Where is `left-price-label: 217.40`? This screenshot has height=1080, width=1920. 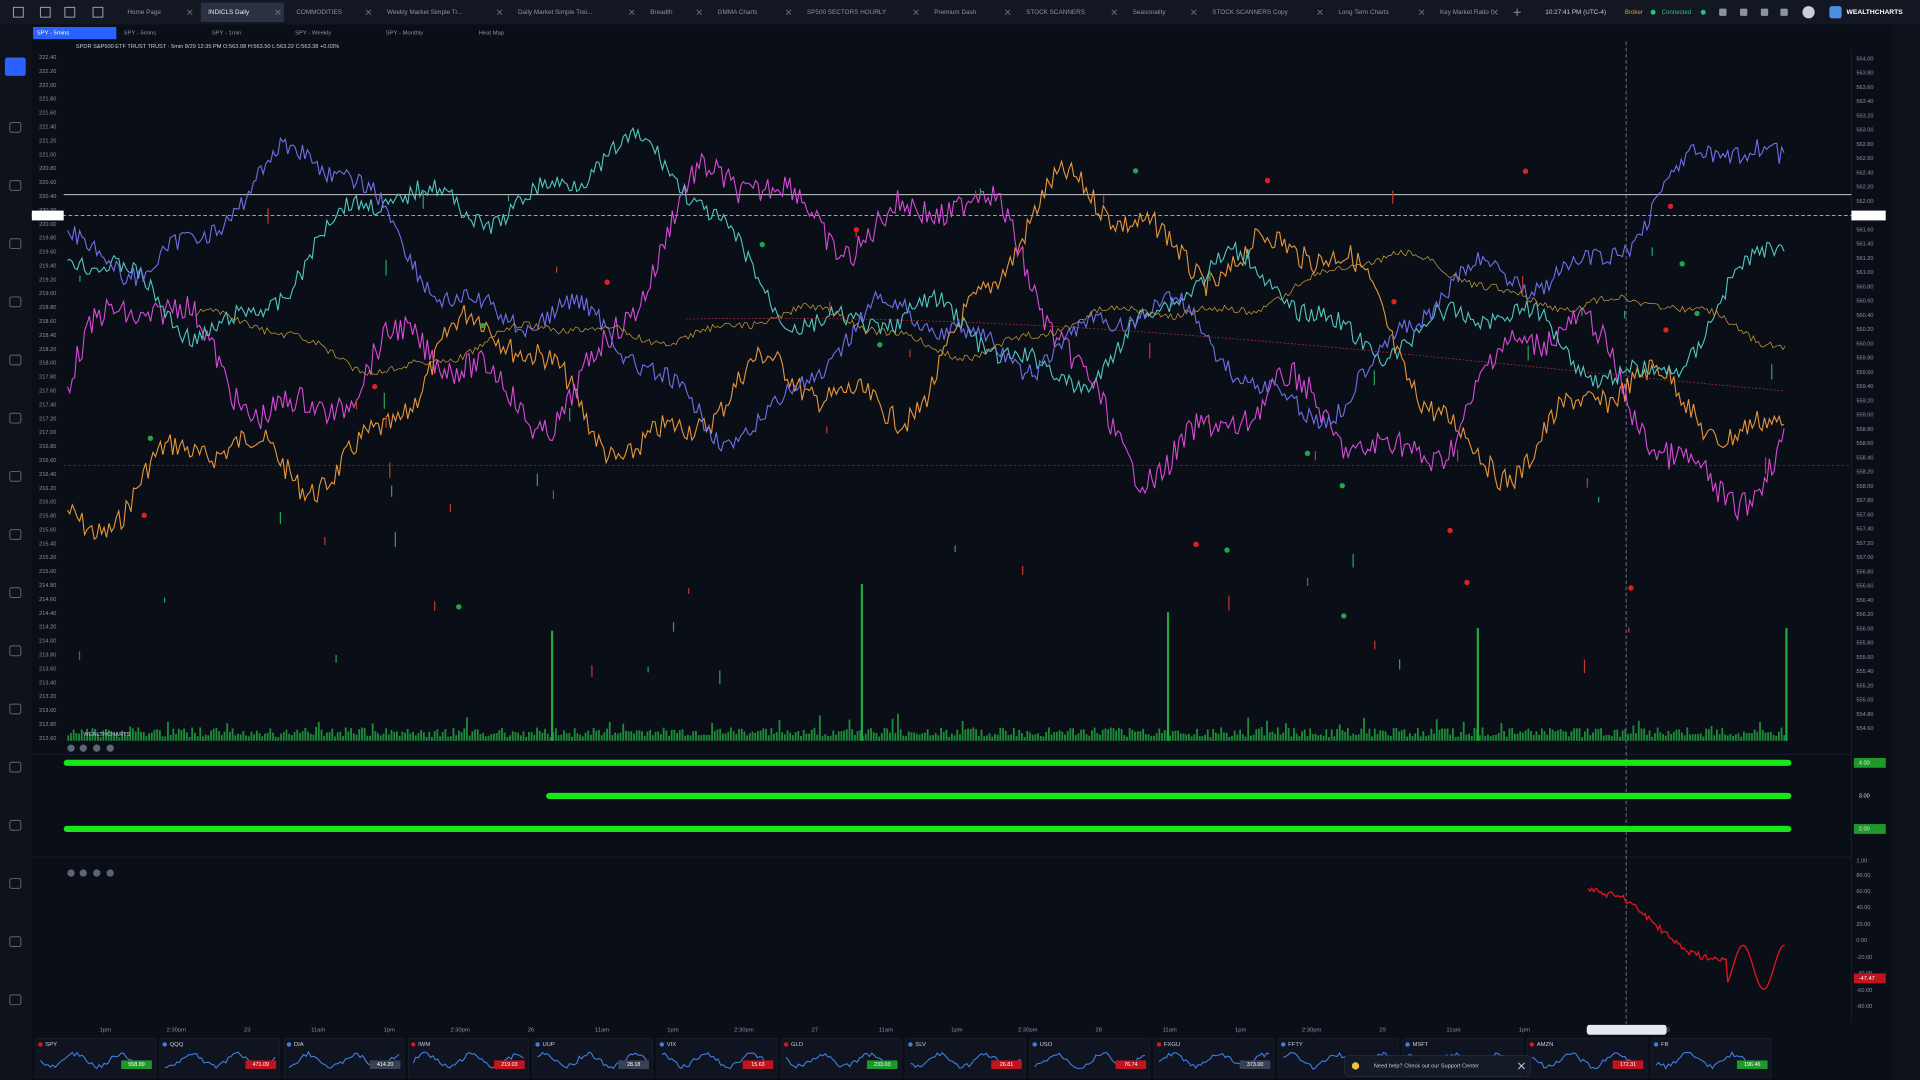 left-price-label: 217.40 is located at coordinates (47, 405).